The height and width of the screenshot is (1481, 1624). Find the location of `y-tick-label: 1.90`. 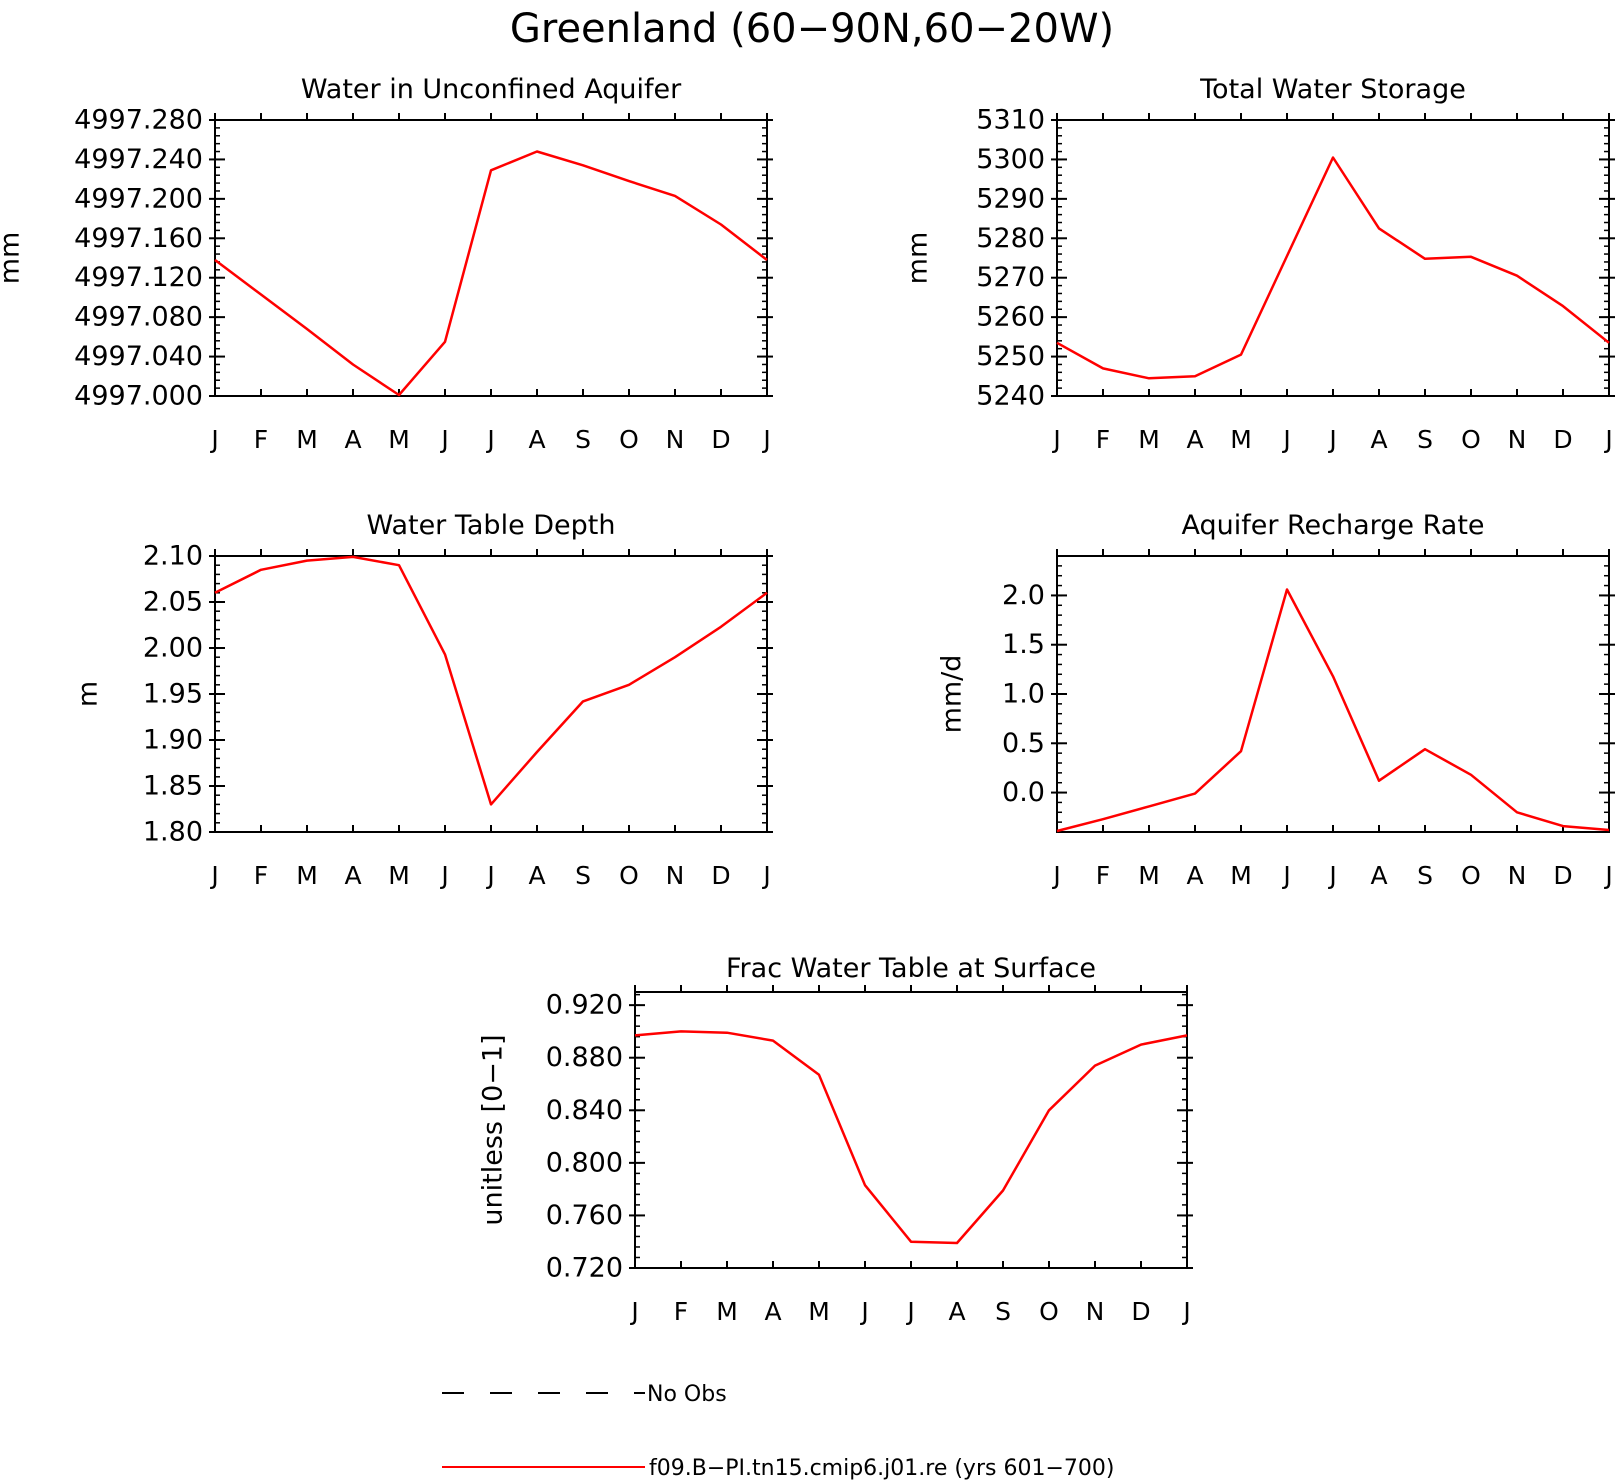

y-tick-label: 1.90 is located at coordinates (173, 740).